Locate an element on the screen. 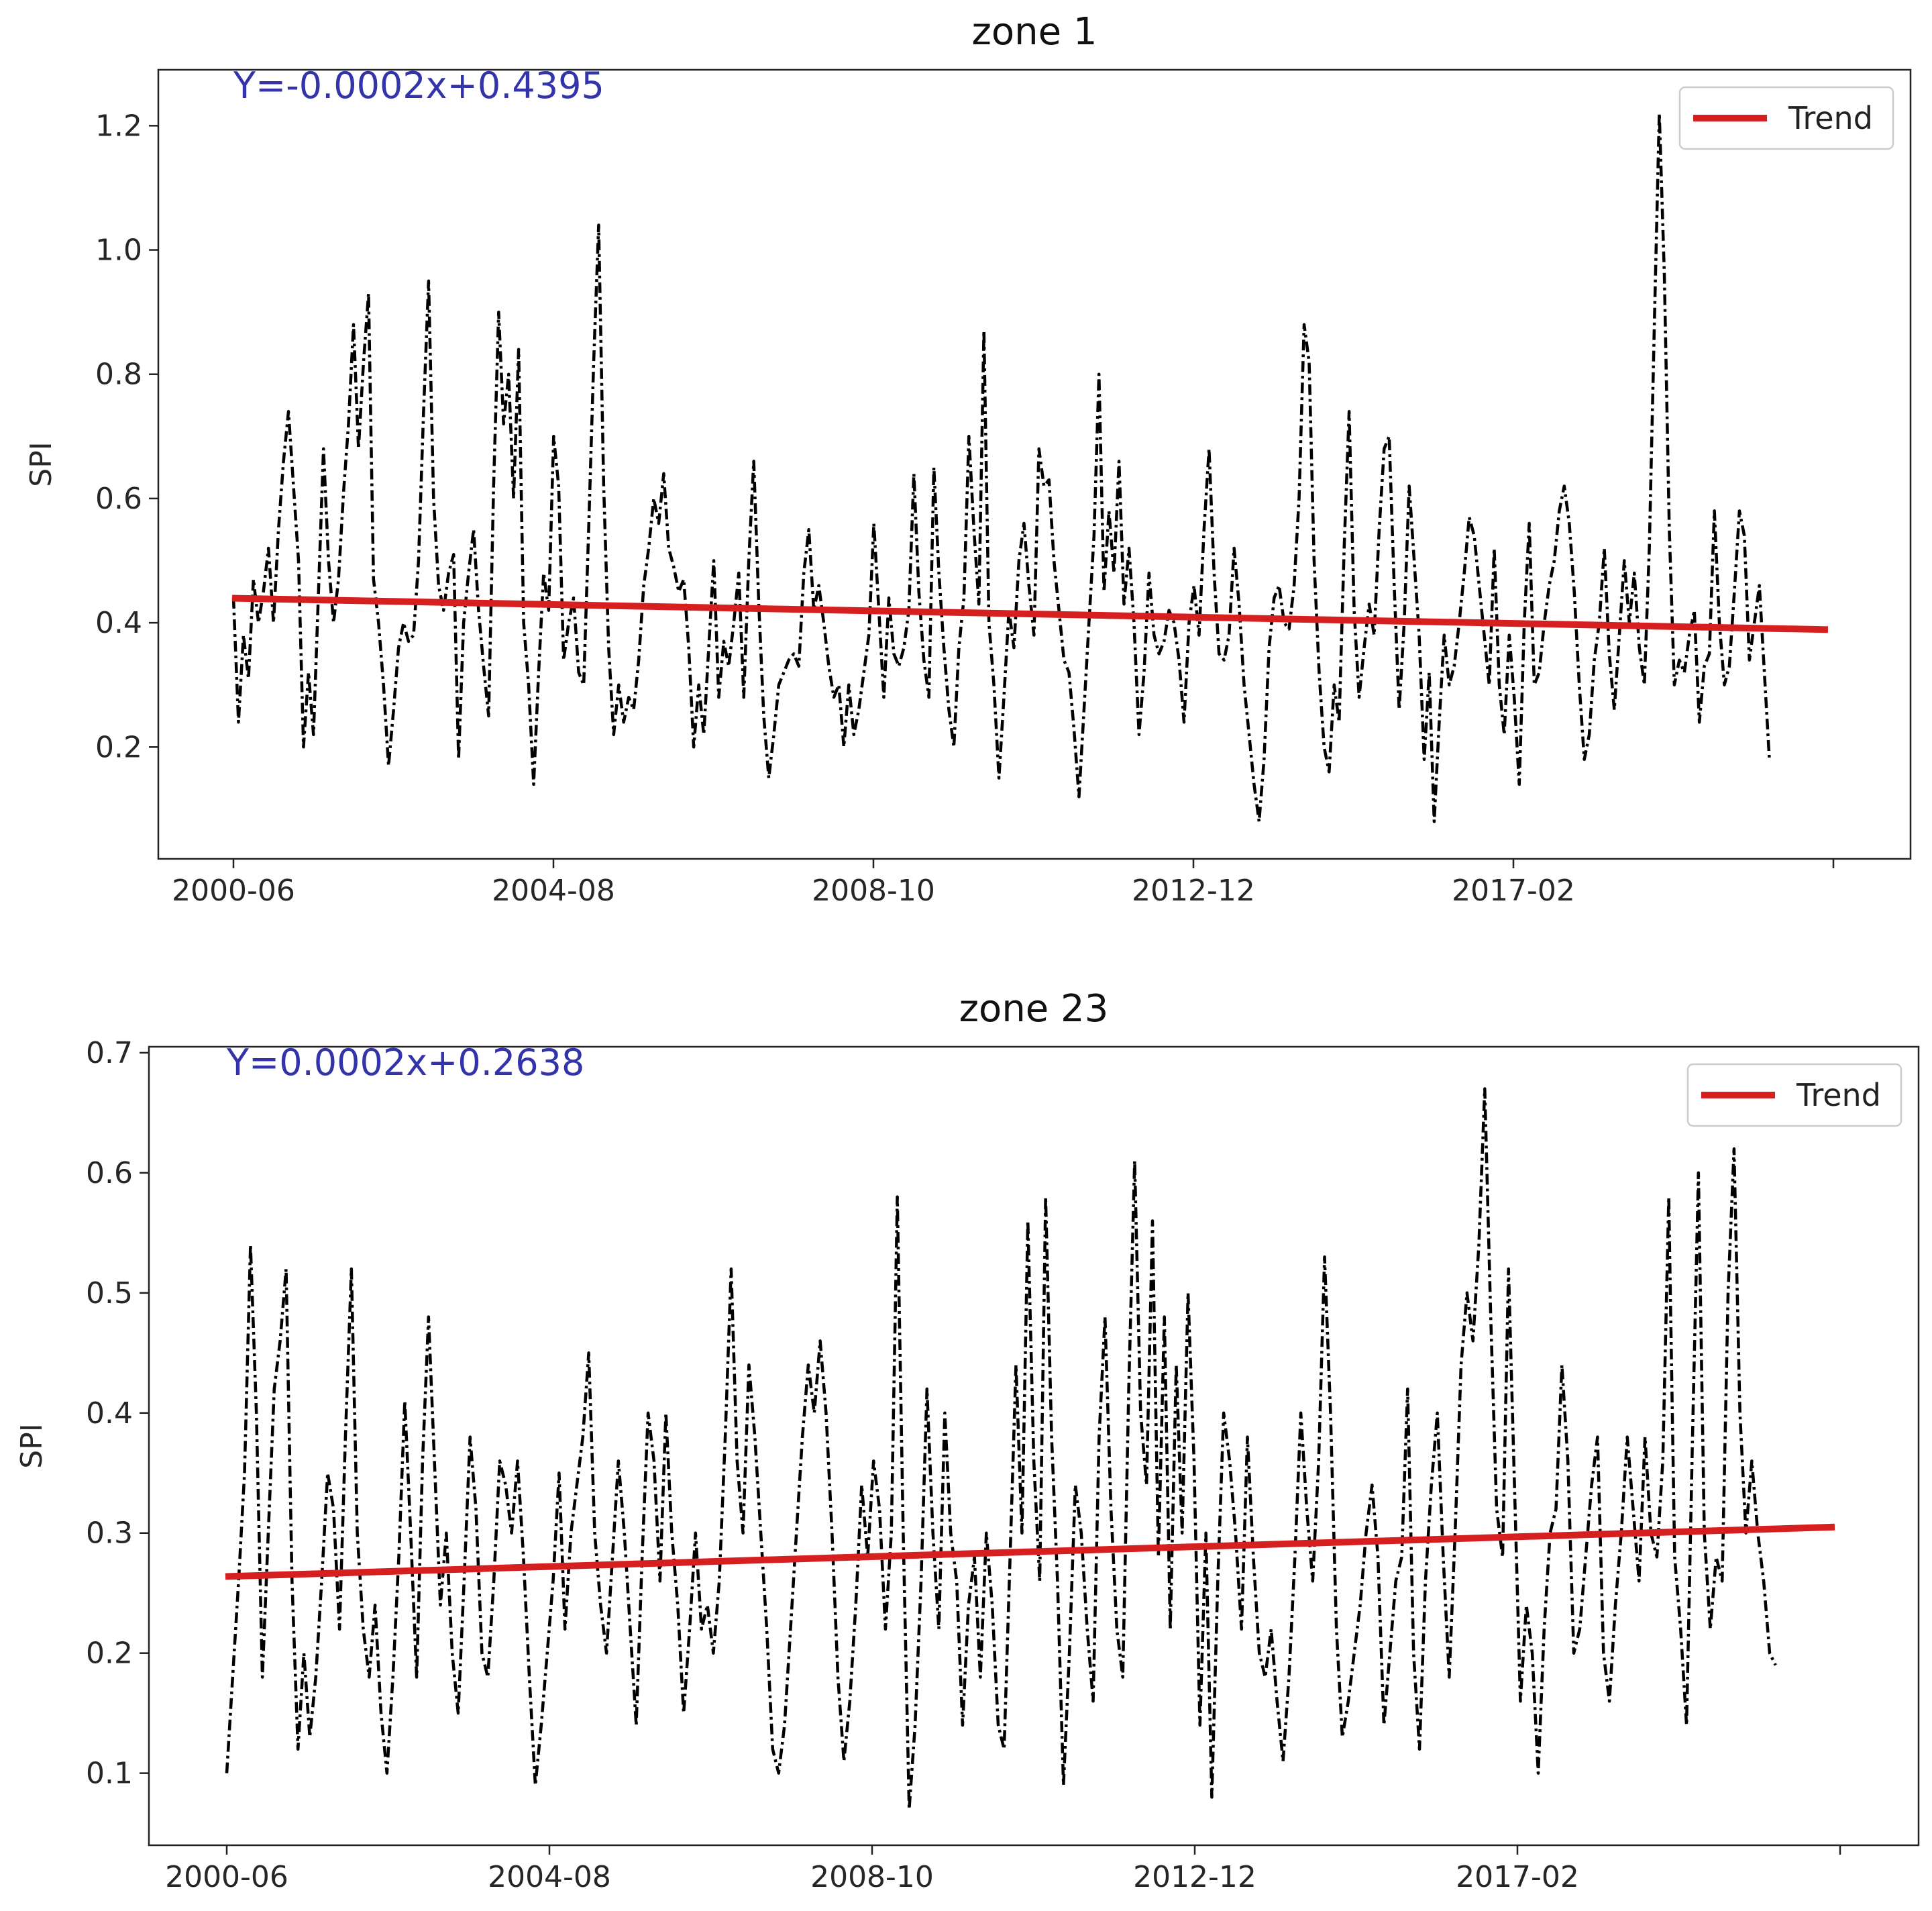 This screenshot has width=1932, height=1911. y-tick-label: 0.8 is located at coordinates (118, 375).